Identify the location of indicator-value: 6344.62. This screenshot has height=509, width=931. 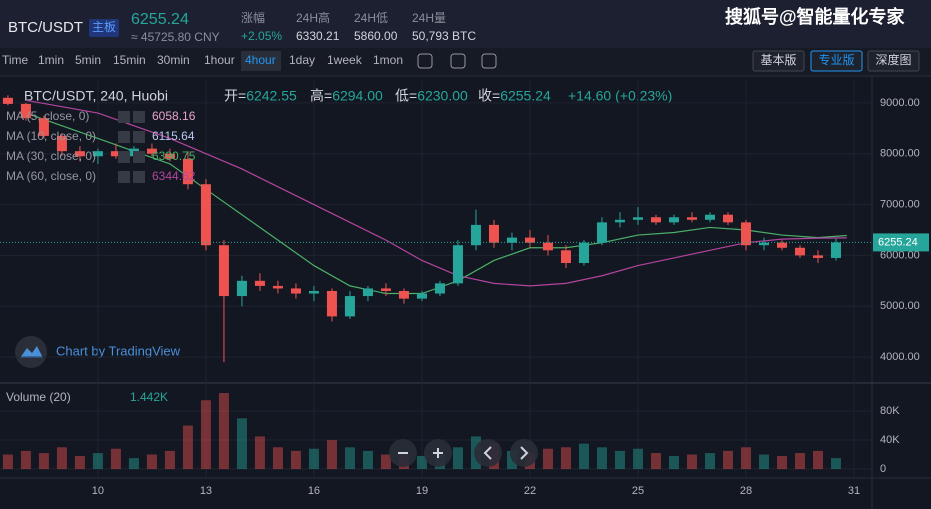
(174, 176).